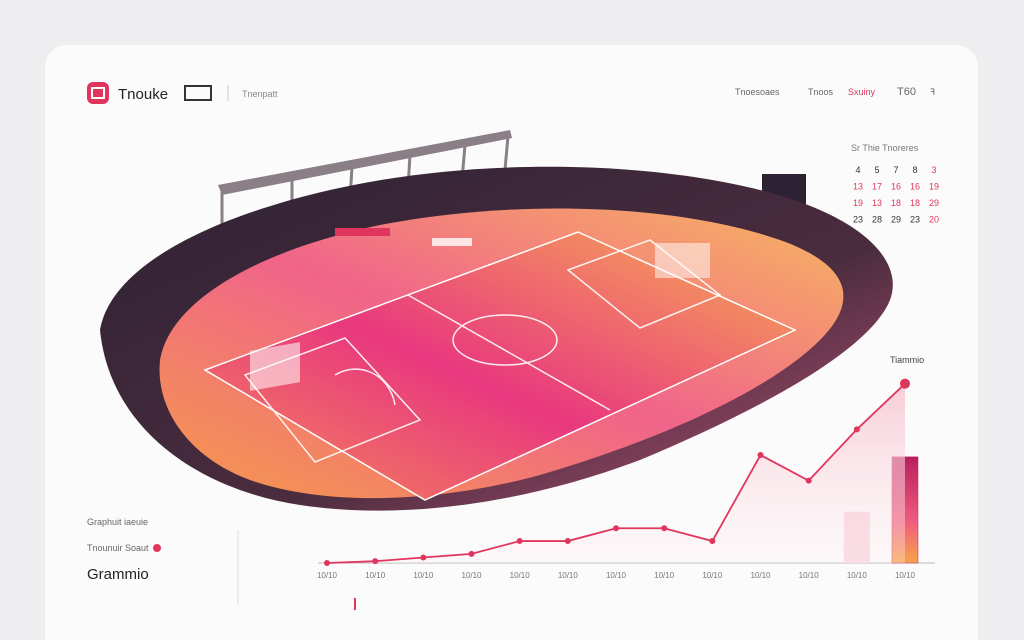  I want to click on calendar-day: 5, so click(876, 170).